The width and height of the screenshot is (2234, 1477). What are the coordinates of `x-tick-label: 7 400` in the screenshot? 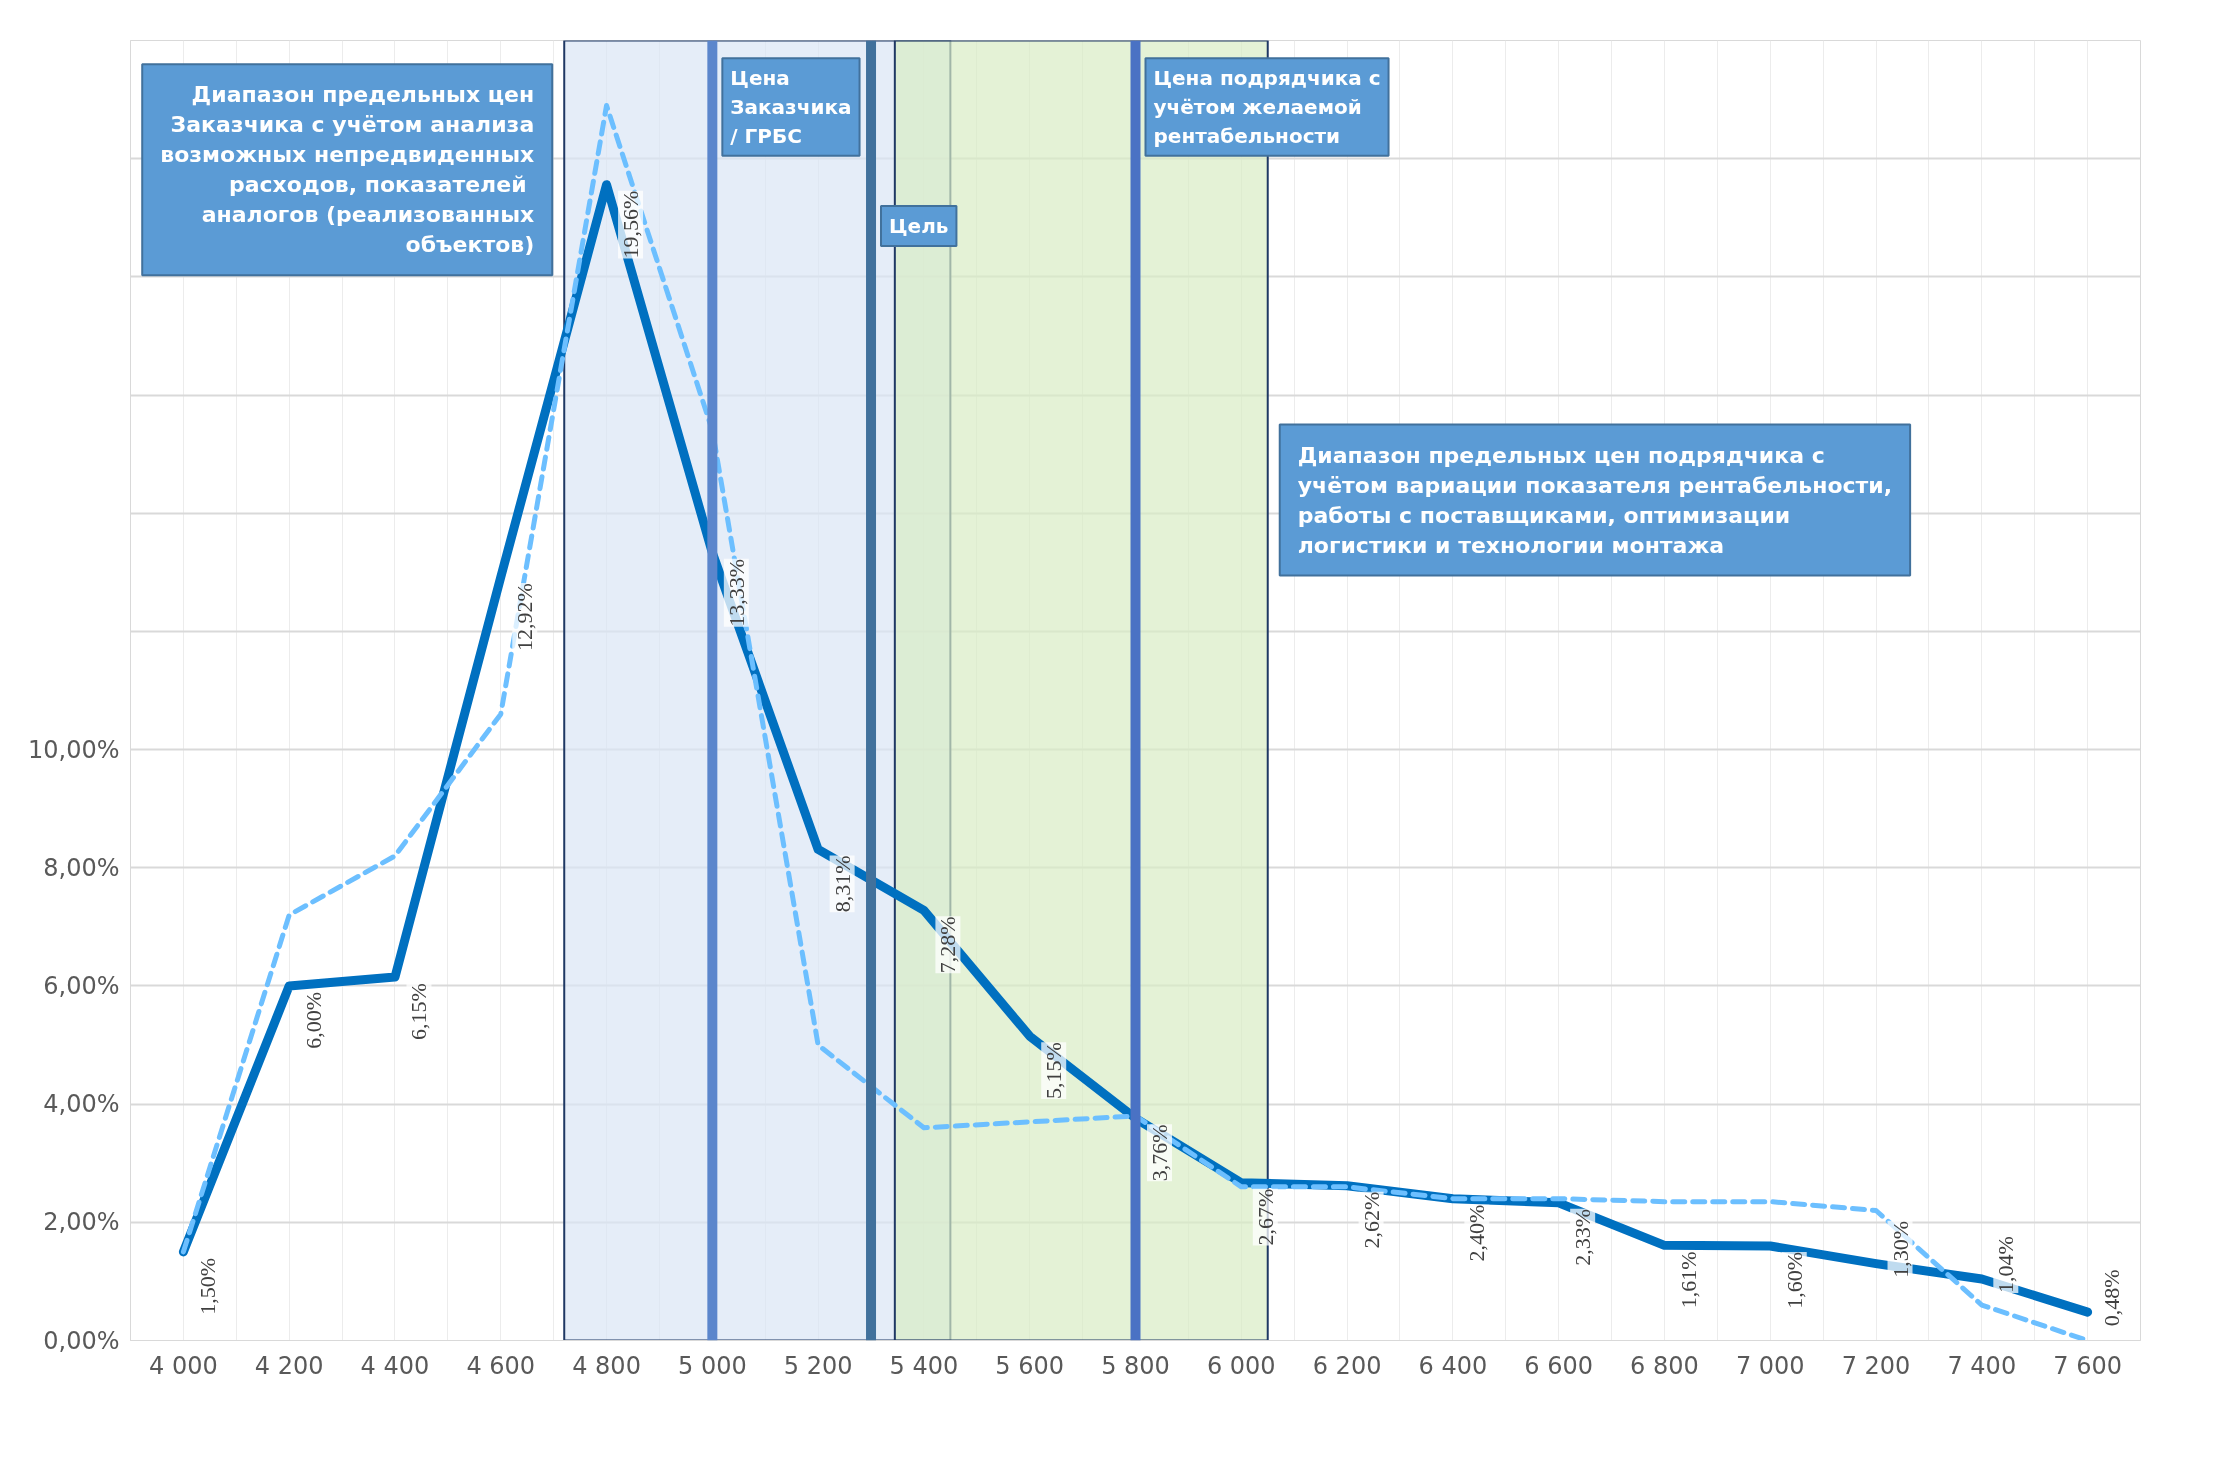 It's located at (1982, 1365).